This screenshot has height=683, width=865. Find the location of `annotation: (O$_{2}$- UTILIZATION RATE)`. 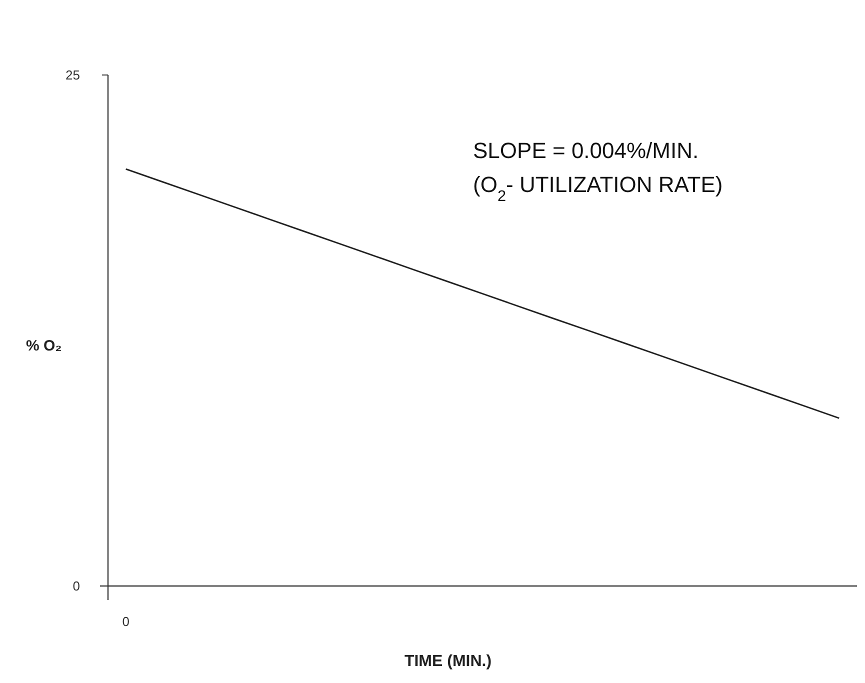

annotation: (O$_{2}$- UTILIZATION RATE) is located at coordinates (598, 188).